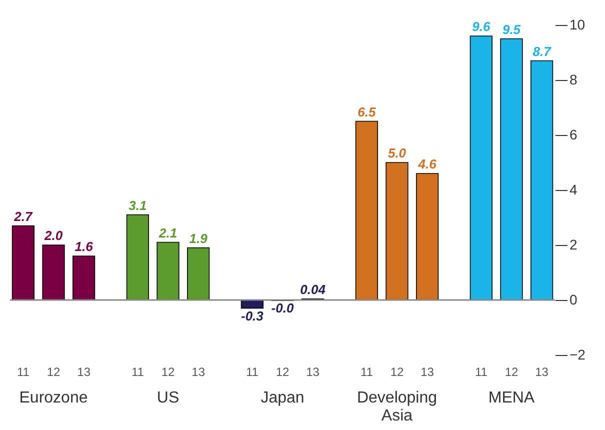 The width and height of the screenshot is (605, 430). Describe the element at coordinates (53, 398) in the screenshot. I see `x-tick-label: Eurozone` at that location.